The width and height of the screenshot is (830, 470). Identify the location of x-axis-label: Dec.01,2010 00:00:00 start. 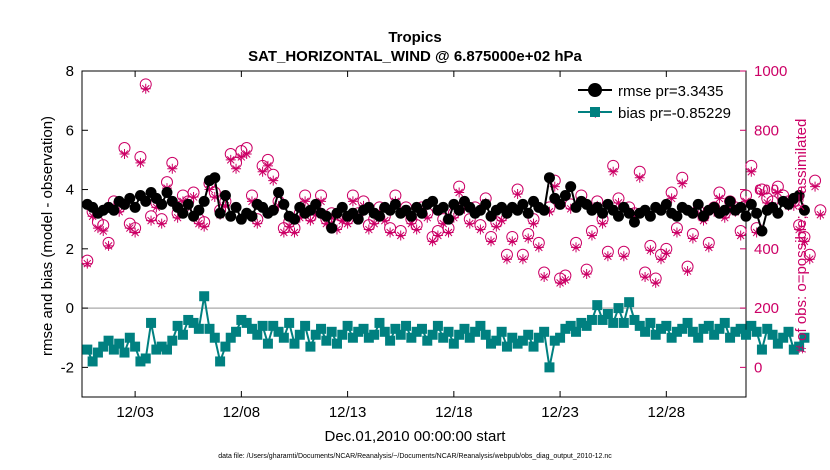
(416, 436).